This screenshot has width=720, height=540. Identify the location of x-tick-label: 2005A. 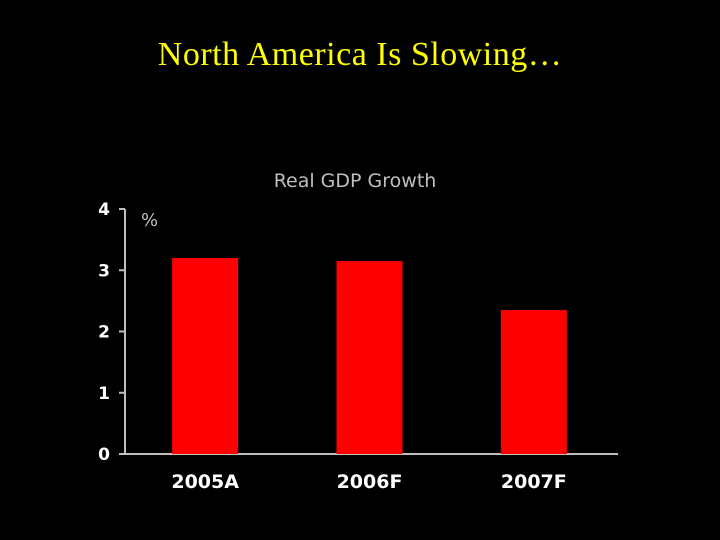
(205, 482).